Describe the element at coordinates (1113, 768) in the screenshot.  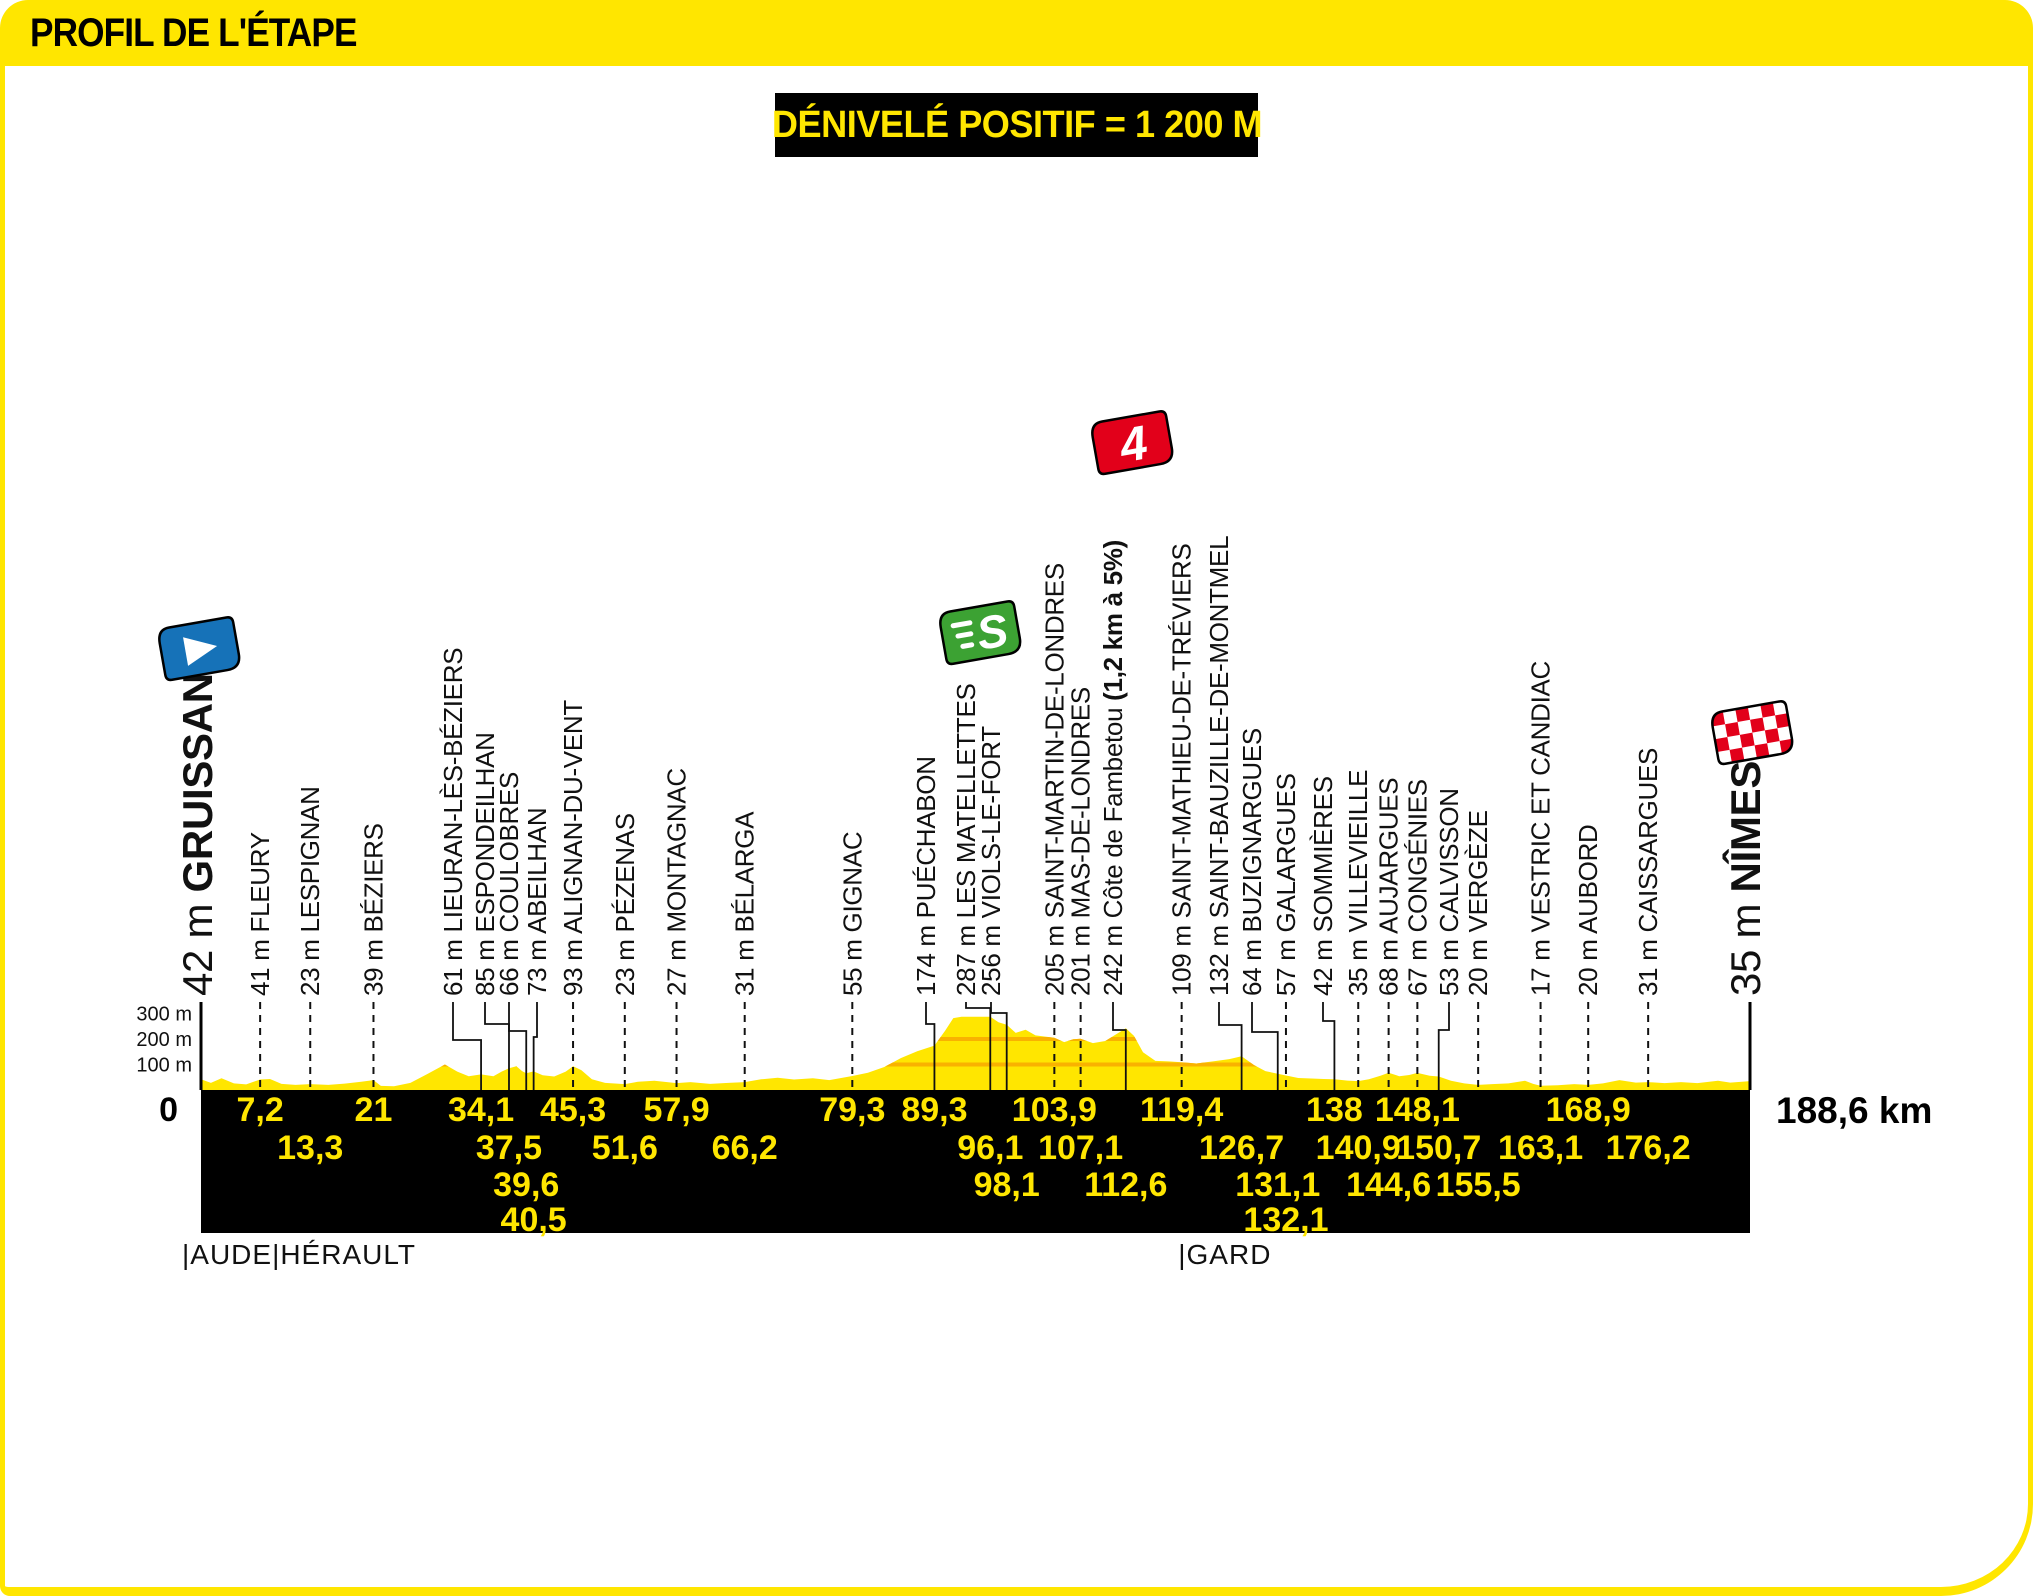
I see `waypoint-label: 242 m Côte de Fambetou (1,2 km à 5%)` at that location.